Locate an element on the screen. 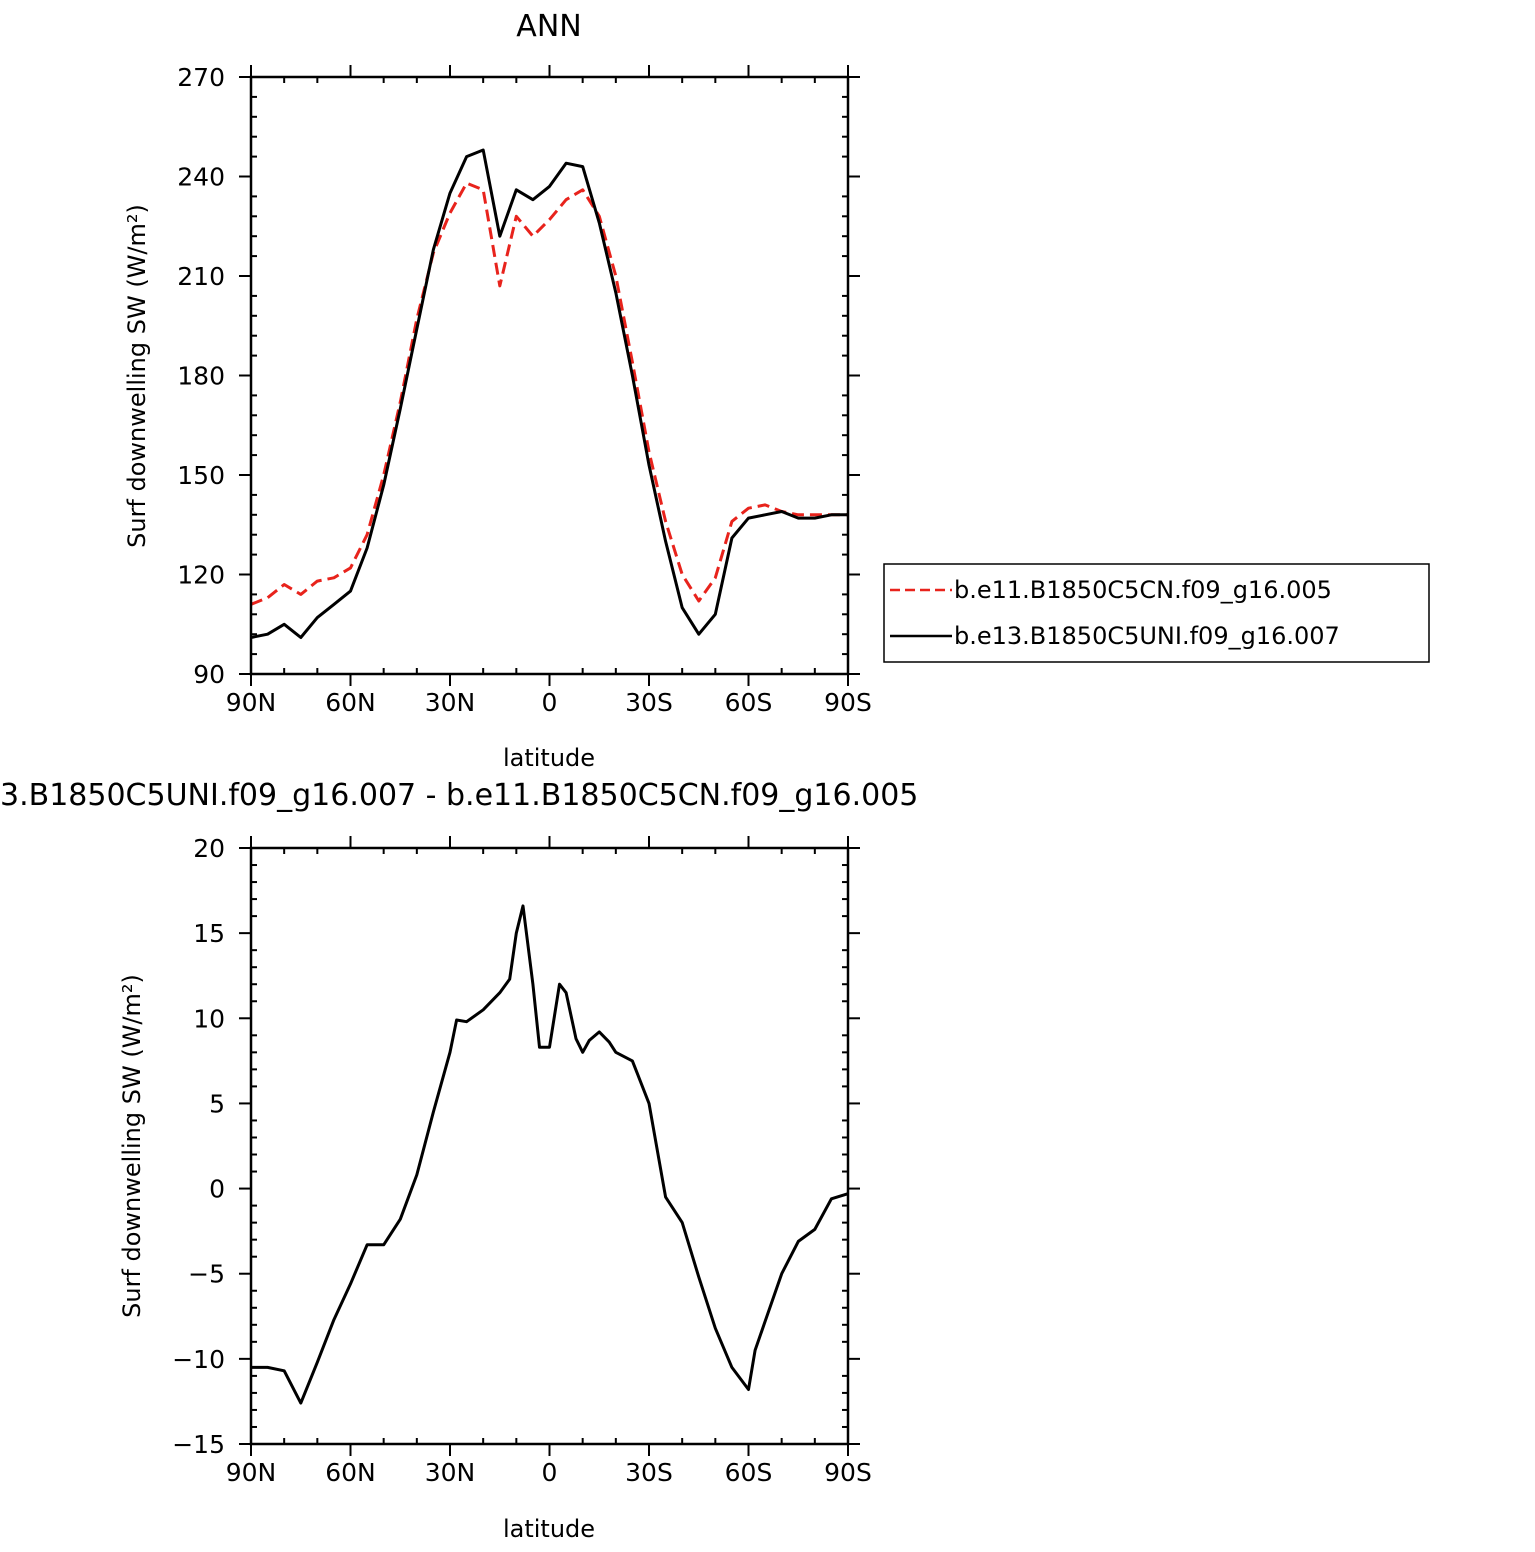 This screenshot has width=1535, height=1552. y-tick-label: 150 is located at coordinates (201, 475).